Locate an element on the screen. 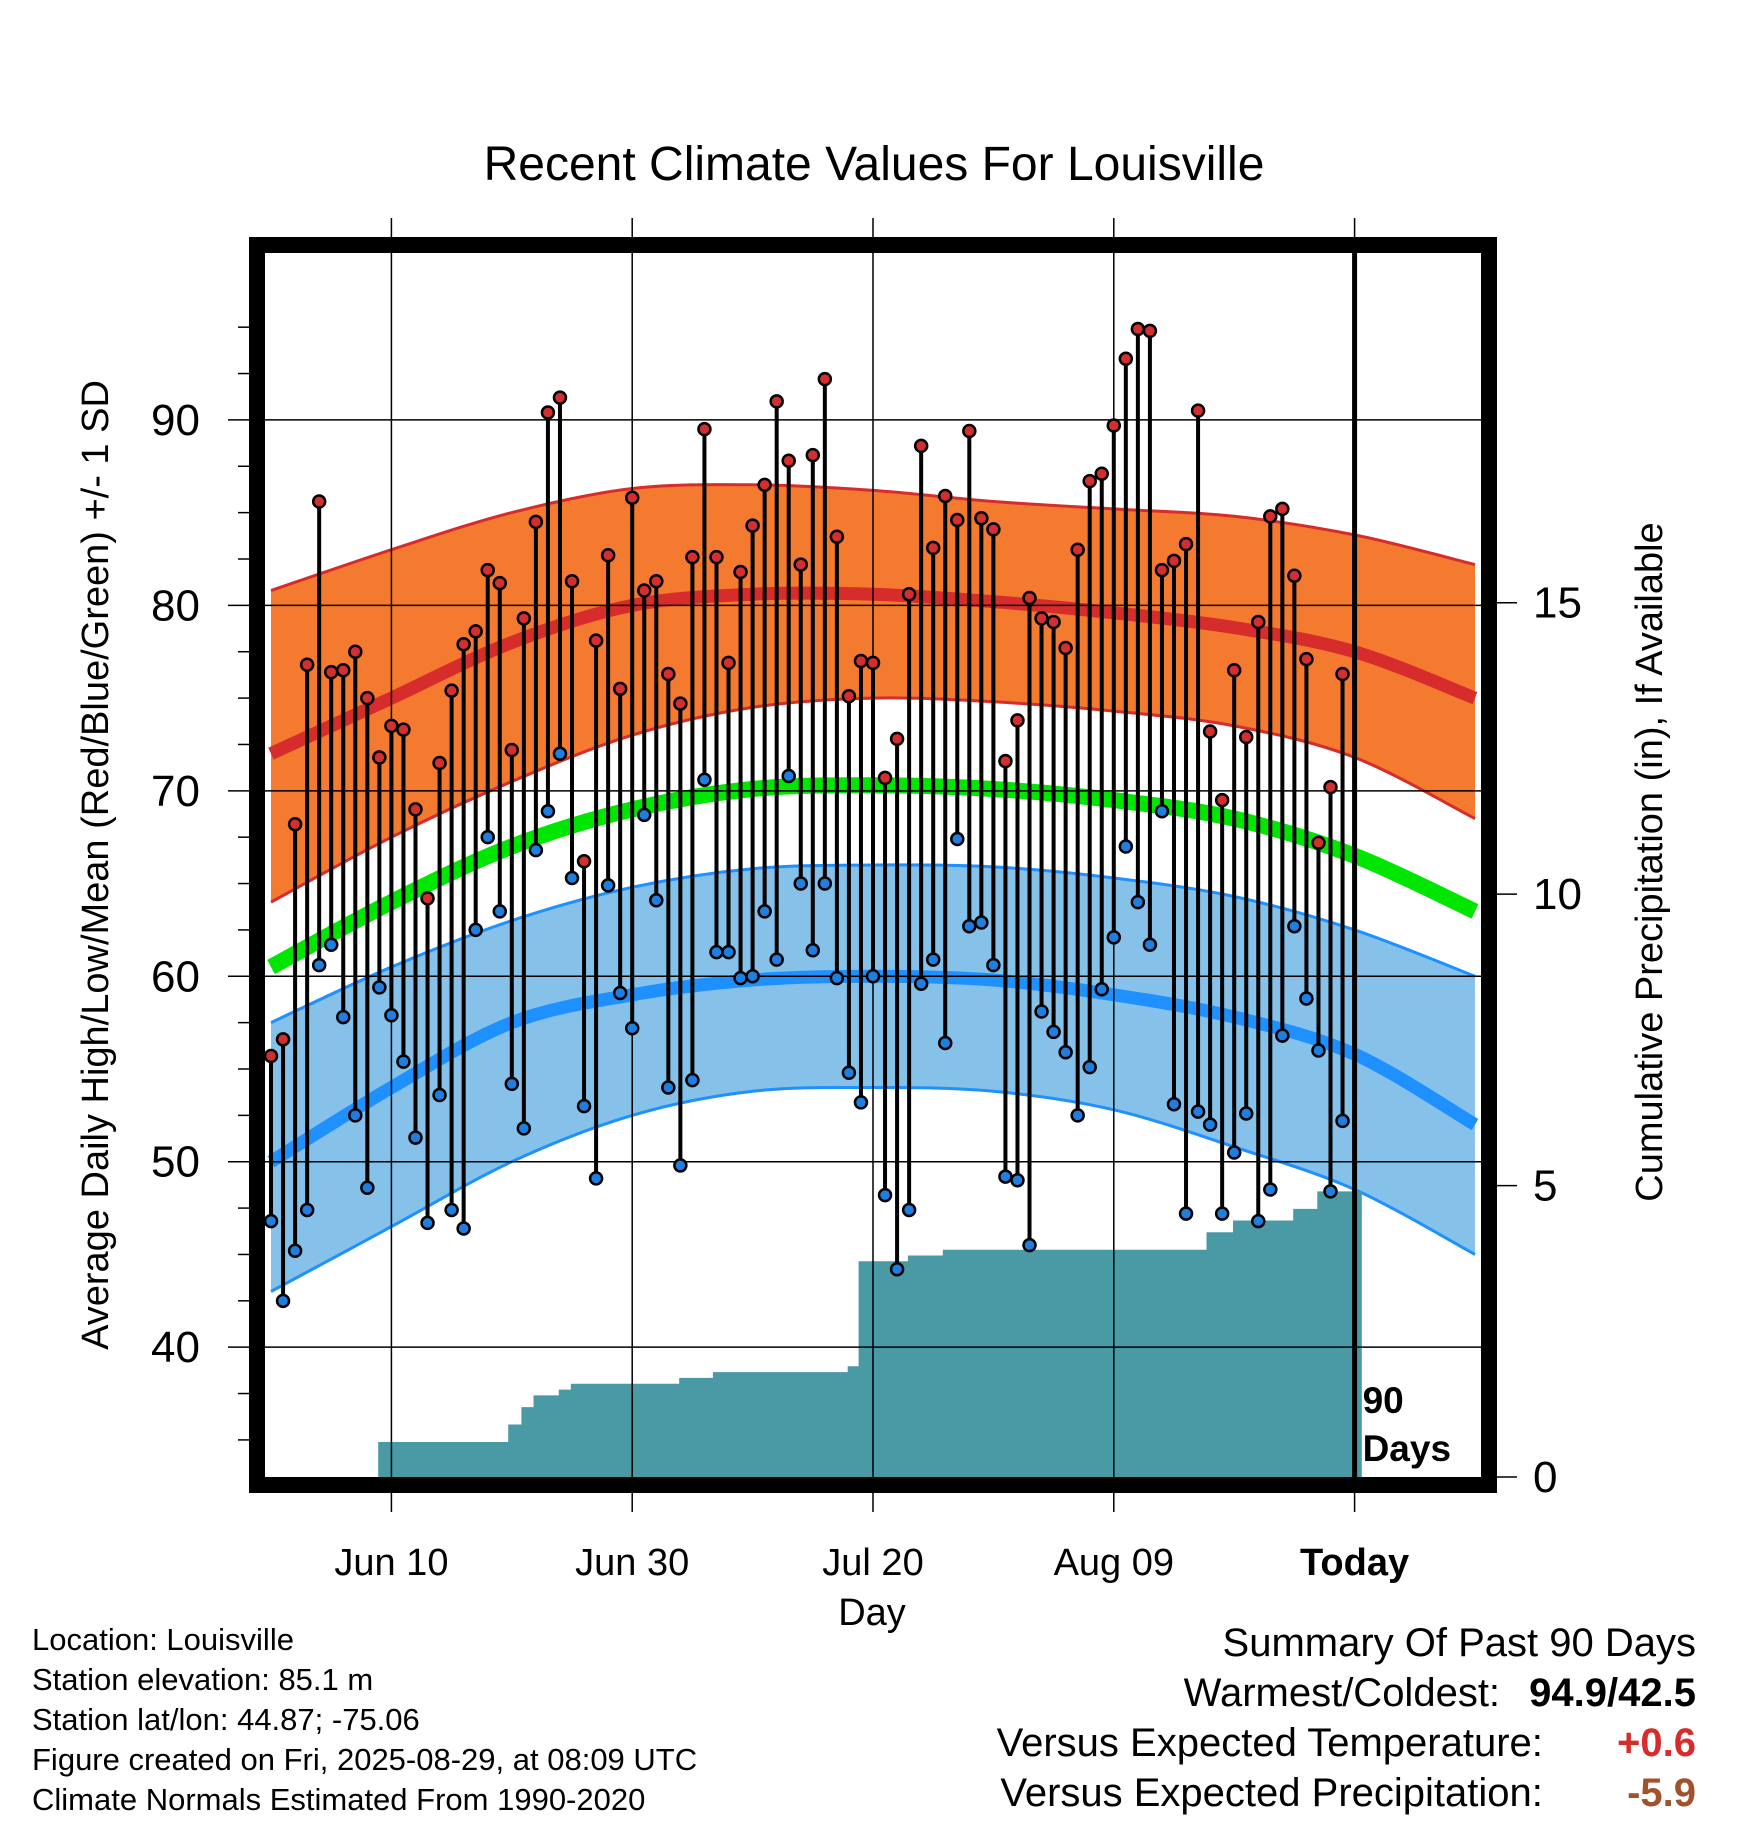  location-text: Location: Louisville is located at coordinates (163, 1639).